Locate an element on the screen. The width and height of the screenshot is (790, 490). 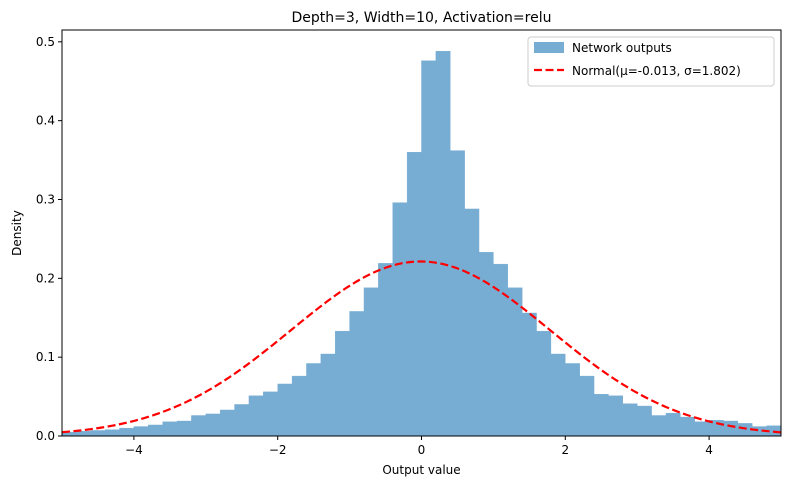
legend-box is located at coordinates (651, 61).